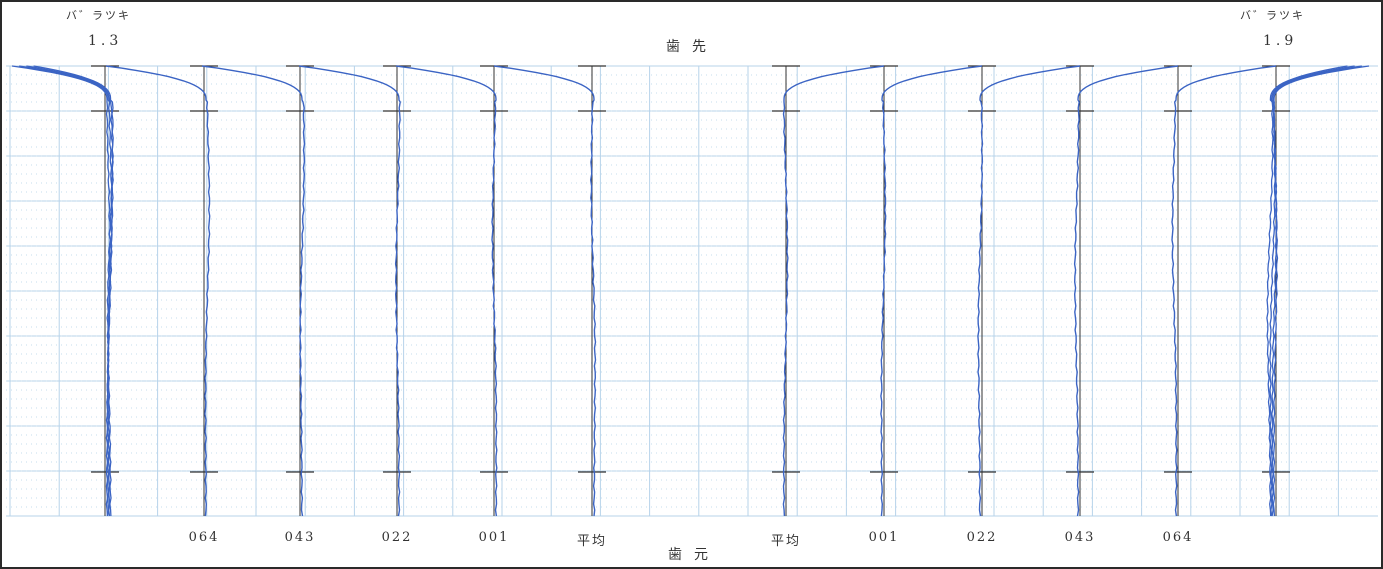 Image resolution: width=1383 pixels, height=569 pixels. Describe the element at coordinates (694, 555) in the screenshot. I see `tooth-root-label: 歯元` at that location.